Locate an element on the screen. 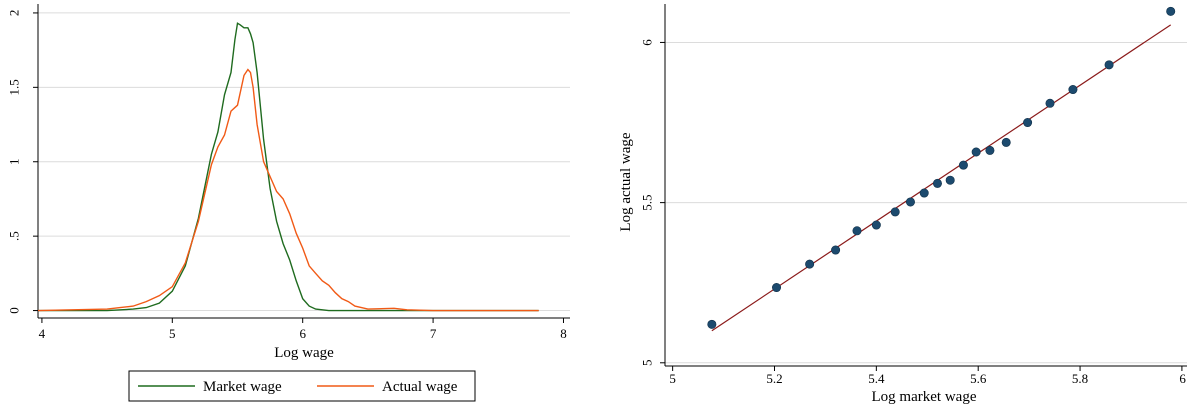  density-y-ticks: 0 .5 1 1.5 2 is located at coordinates (22, 162).